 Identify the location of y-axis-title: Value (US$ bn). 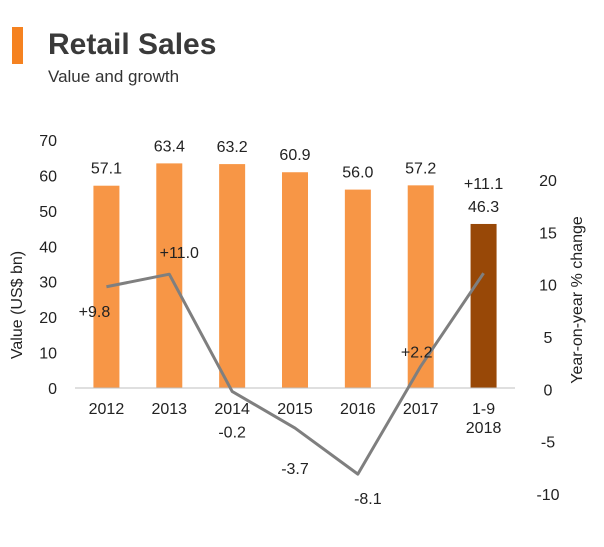
(17, 305).